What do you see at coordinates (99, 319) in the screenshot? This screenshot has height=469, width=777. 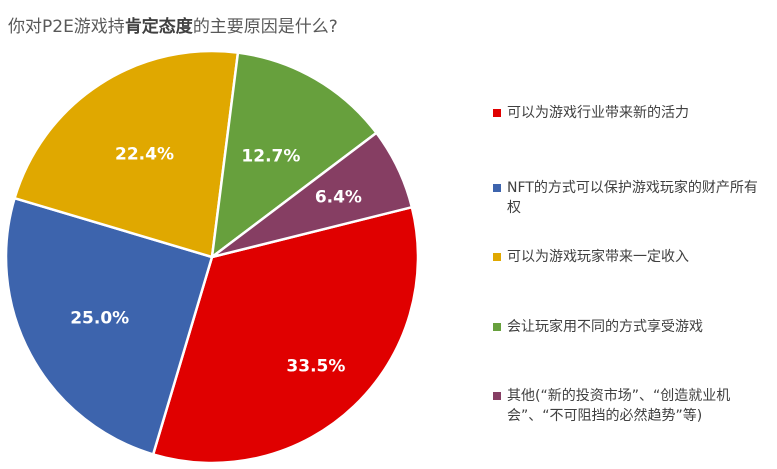 I see `slice-label-nft-ownership: 25.0%` at bounding box center [99, 319].